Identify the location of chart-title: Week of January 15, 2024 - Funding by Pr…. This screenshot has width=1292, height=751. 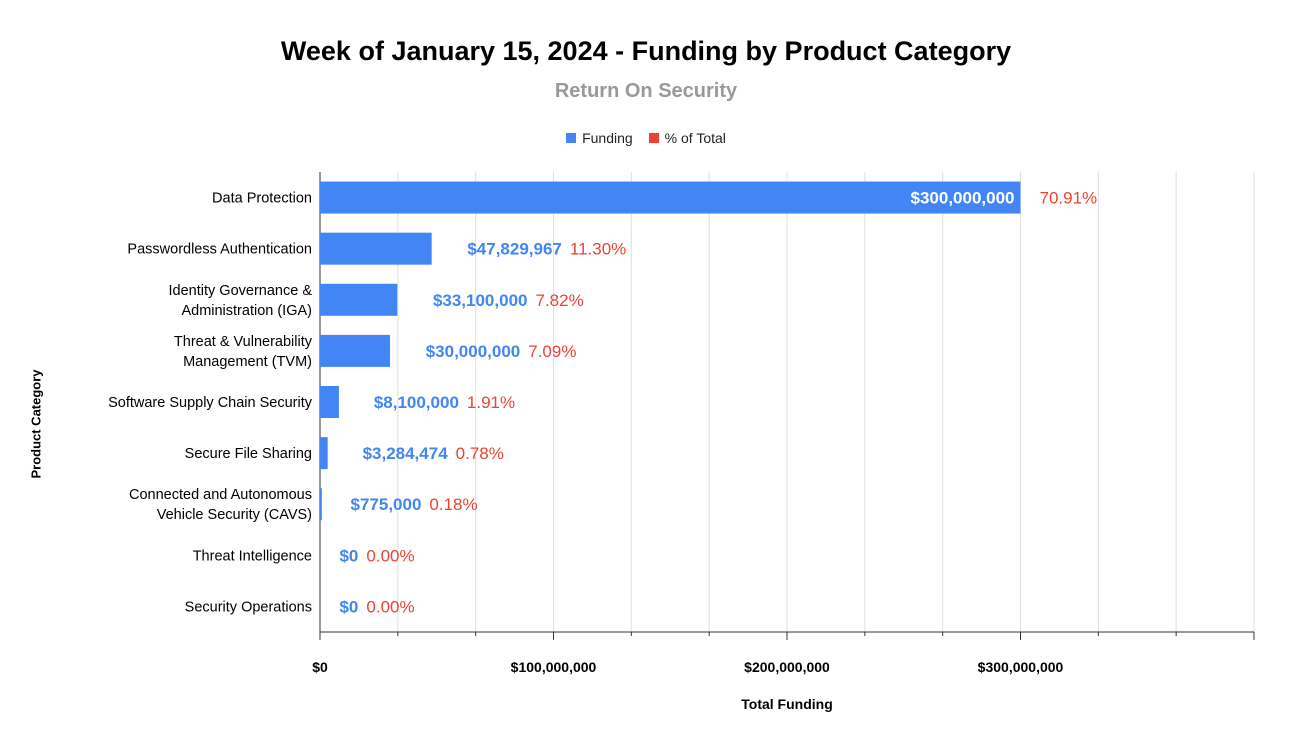
(646, 51).